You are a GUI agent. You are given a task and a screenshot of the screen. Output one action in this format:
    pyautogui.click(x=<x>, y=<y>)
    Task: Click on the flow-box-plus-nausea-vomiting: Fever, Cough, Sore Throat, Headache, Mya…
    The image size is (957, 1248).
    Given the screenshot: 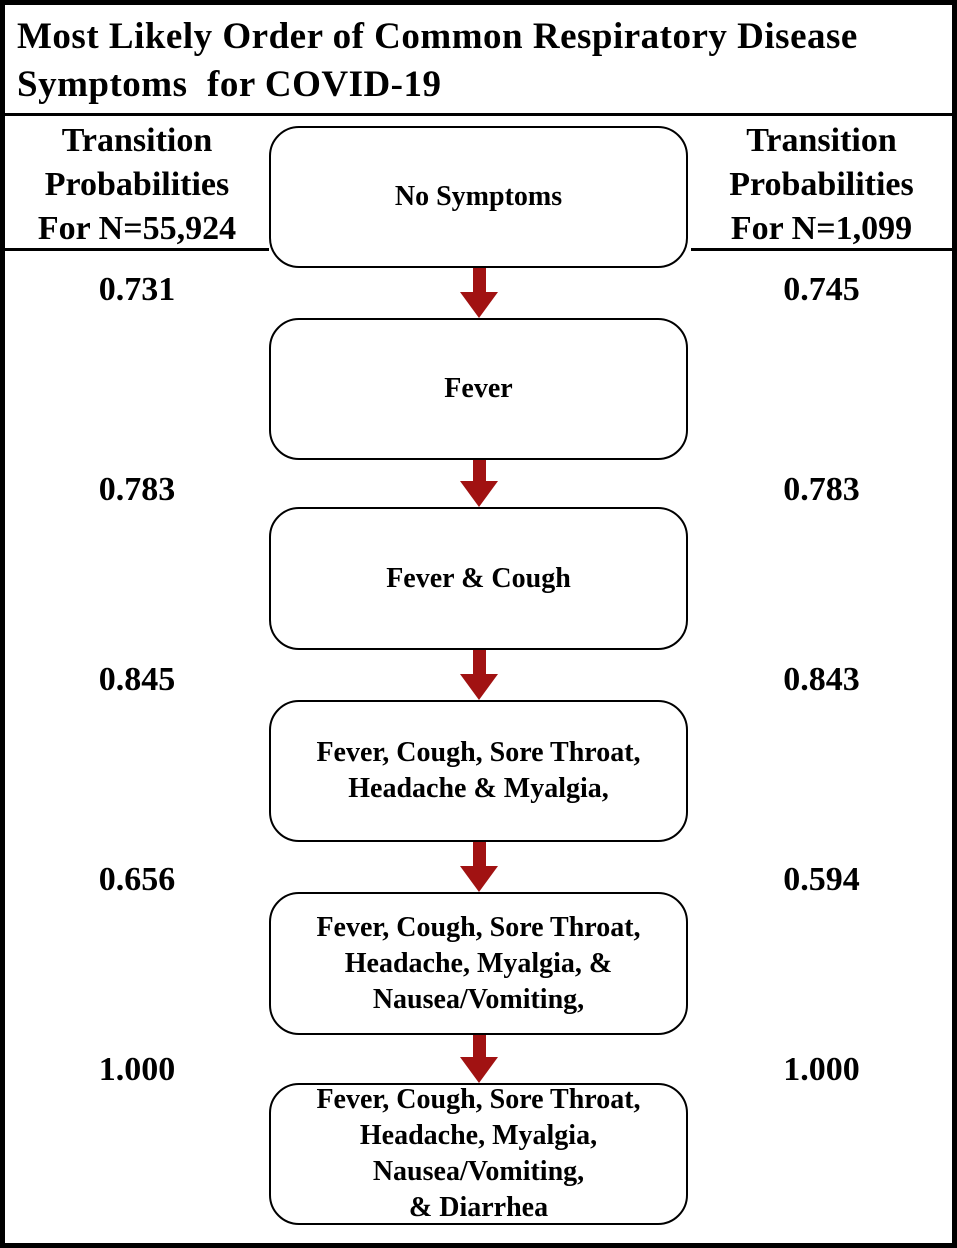 What is the action you would take?
    pyautogui.click(x=478, y=963)
    